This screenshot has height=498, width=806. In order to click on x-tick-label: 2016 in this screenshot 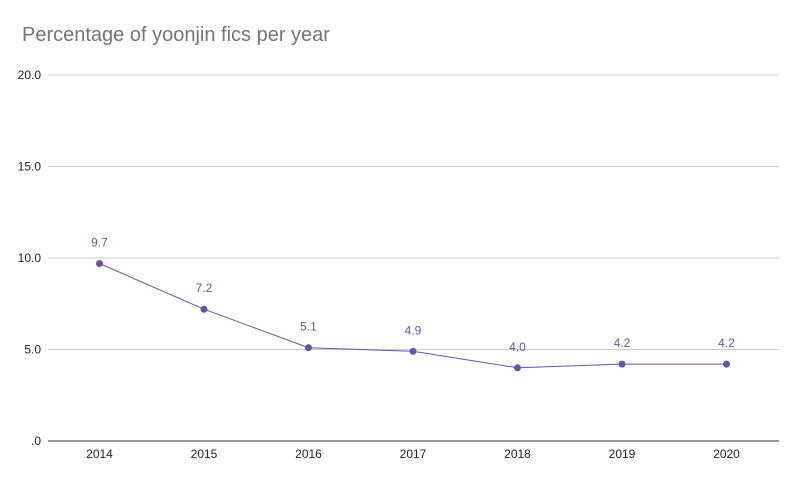, I will do `click(308, 454)`.